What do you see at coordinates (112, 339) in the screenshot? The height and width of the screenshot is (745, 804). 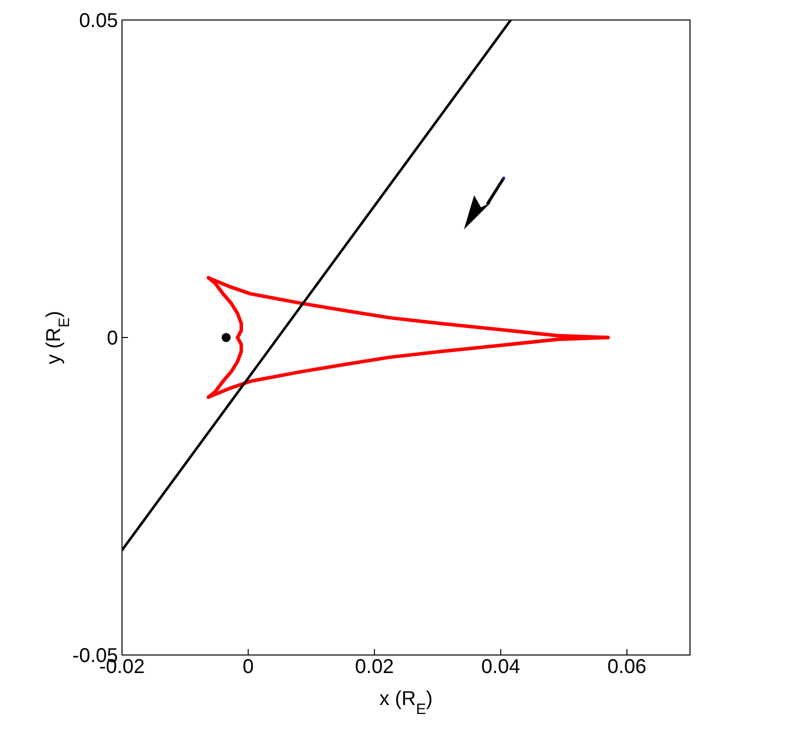 I see `y-tick-label: 0` at bounding box center [112, 339].